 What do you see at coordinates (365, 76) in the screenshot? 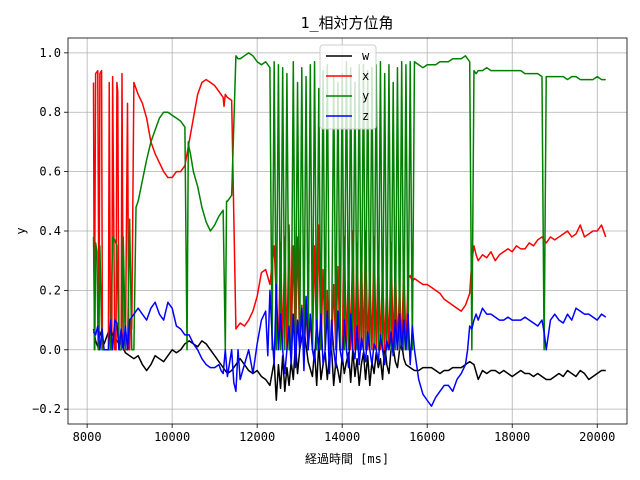
I see `legend-label-x: x` at bounding box center [365, 76].